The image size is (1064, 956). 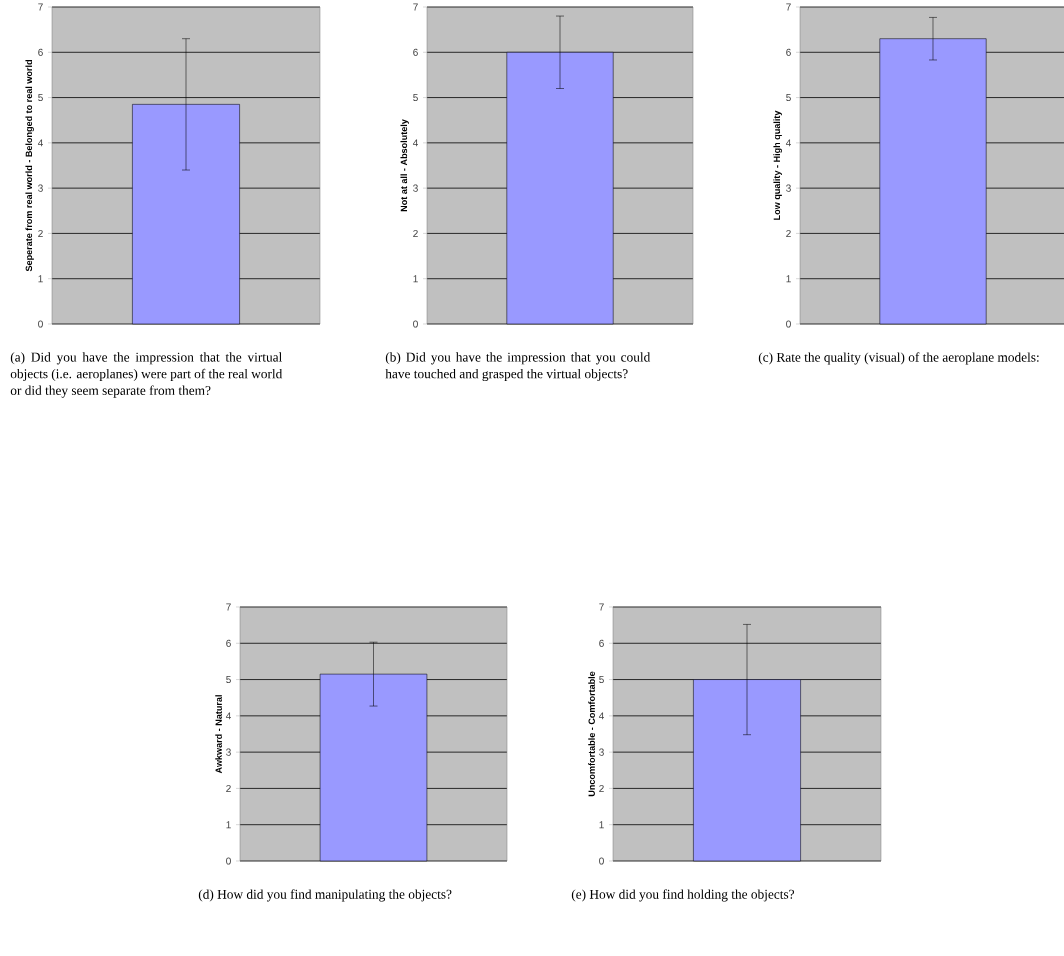 What do you see at coordinates (404, 165) in the screenshot?
I see `y-axis-title: Not at all - Absolutely` at bounding box center [404, 165].